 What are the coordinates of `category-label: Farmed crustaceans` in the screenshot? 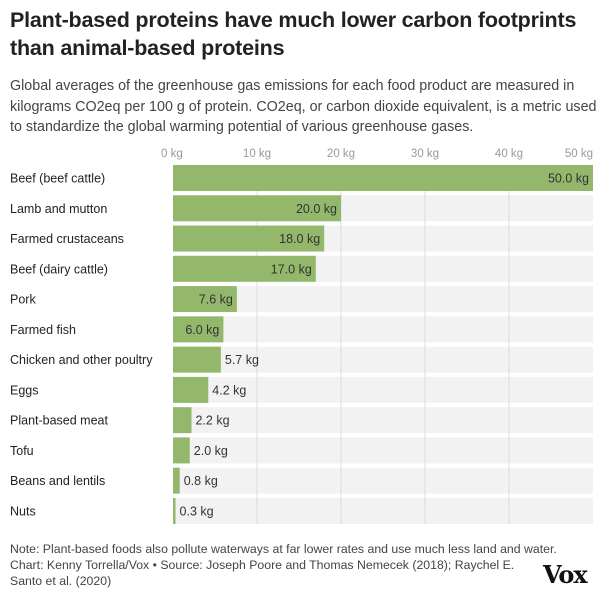 It's located at (67, 239).